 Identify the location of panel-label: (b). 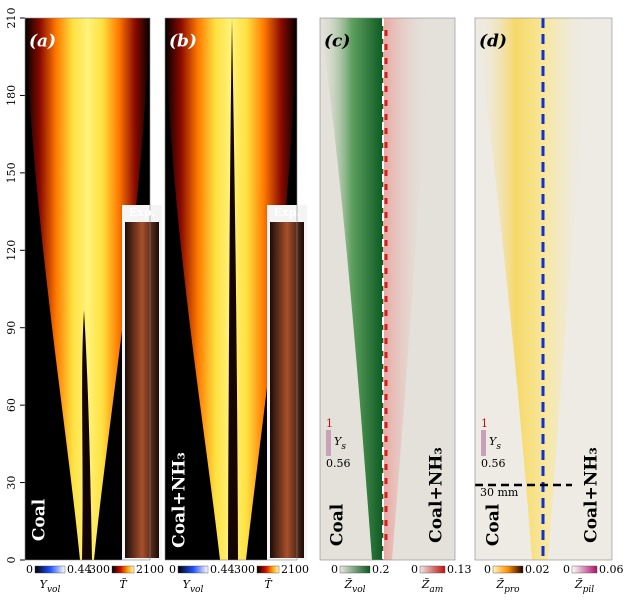
(183, 42).